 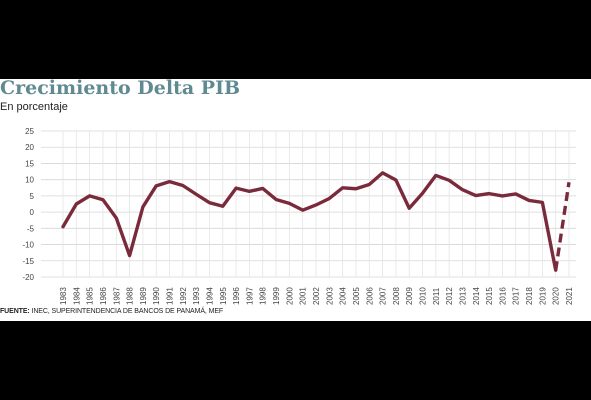 I want to click on x-tick-label: 1992, so click(x=183, y=296).